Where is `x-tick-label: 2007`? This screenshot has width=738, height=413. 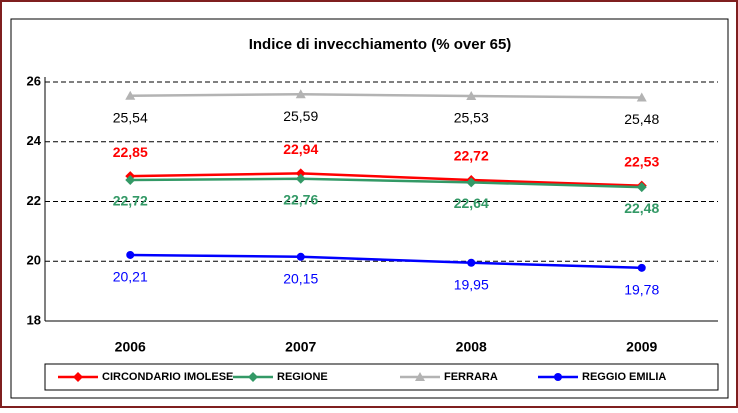
x-tick-label: 2007 is located at coordinates (300, 347).